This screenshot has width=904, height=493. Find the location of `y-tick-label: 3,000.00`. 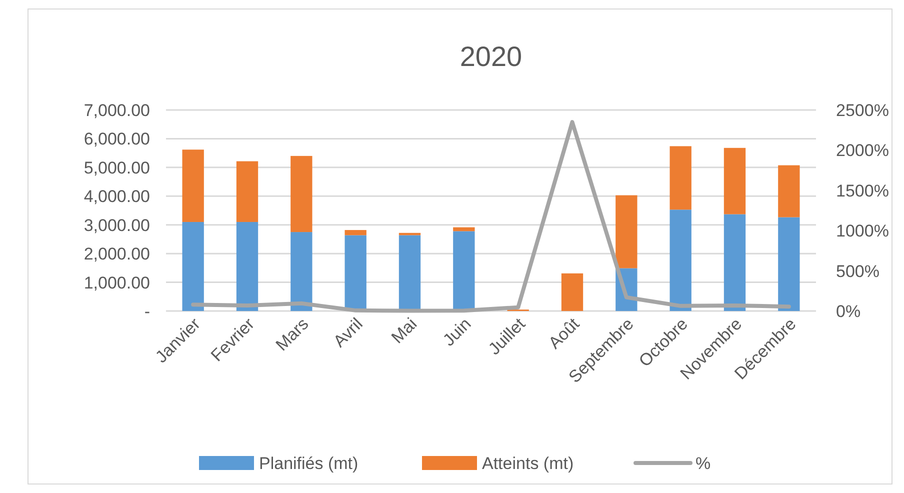

y-tick-label: 3,000.00 is located at coordinates (117, 225).